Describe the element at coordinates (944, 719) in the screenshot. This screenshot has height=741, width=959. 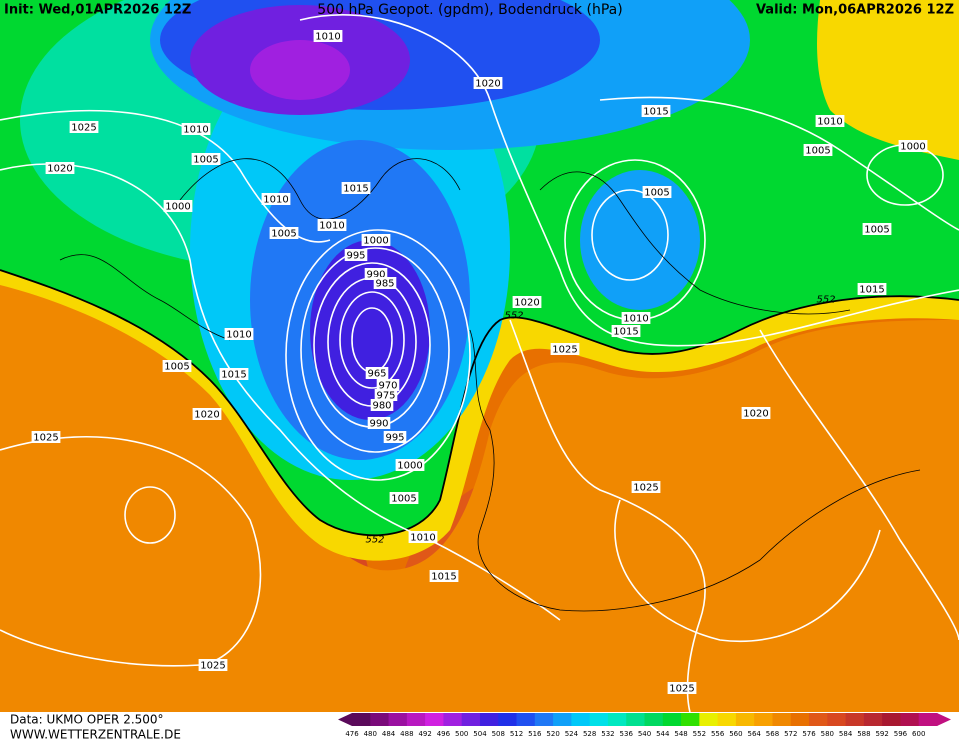
I see `legend-arrow-right` at that location.